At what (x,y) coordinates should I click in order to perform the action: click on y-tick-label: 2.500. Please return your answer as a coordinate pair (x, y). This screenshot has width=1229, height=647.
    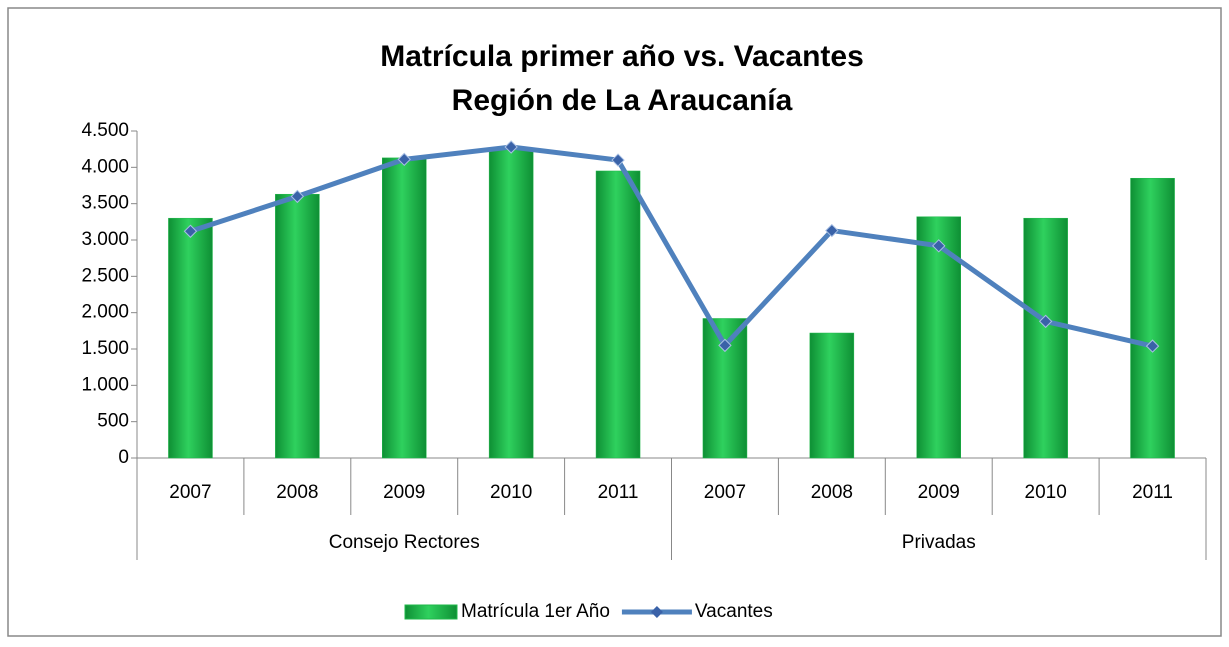
    Looking at the image, I should click on (105, 275).